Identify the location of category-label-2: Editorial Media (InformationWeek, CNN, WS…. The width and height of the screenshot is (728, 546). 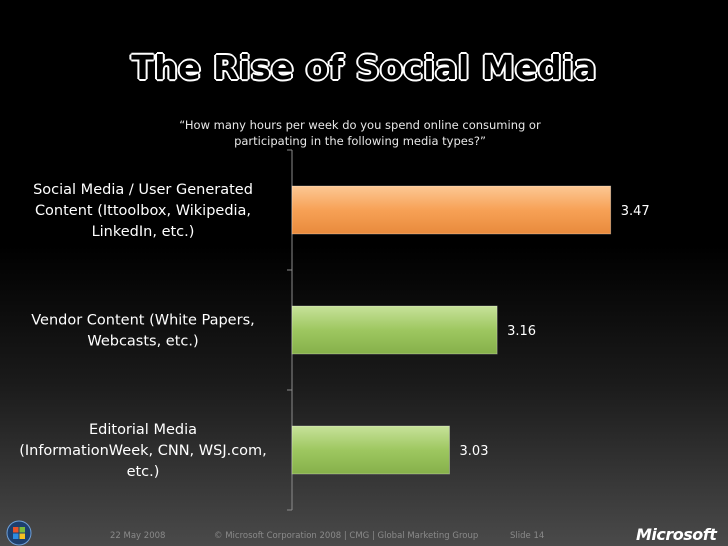
(143, 451).